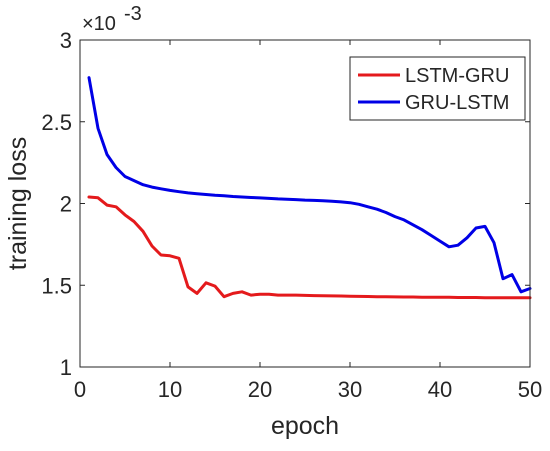  What do you see at coordinates (457, 76) in the screenshot?
I see `legend-label-lstm-gru: LSTM-GRU` at bounding box center [457, 76].